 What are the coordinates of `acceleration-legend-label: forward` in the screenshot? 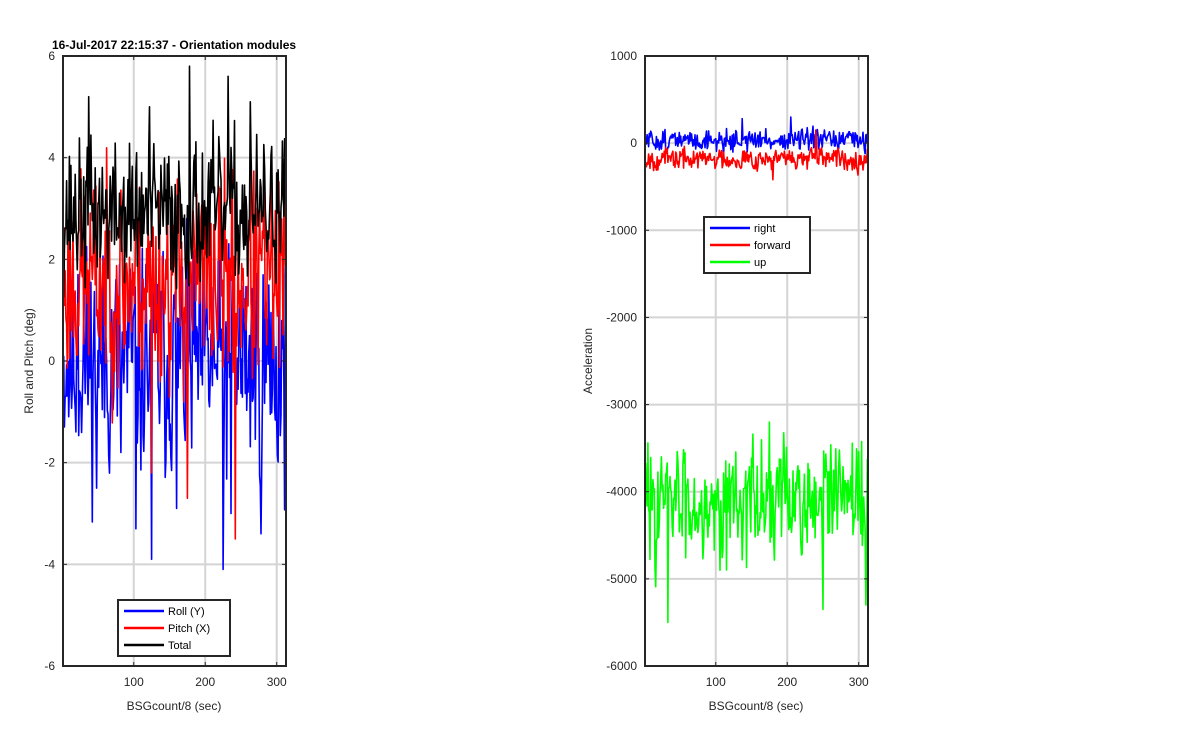 It's located at (772, 246).